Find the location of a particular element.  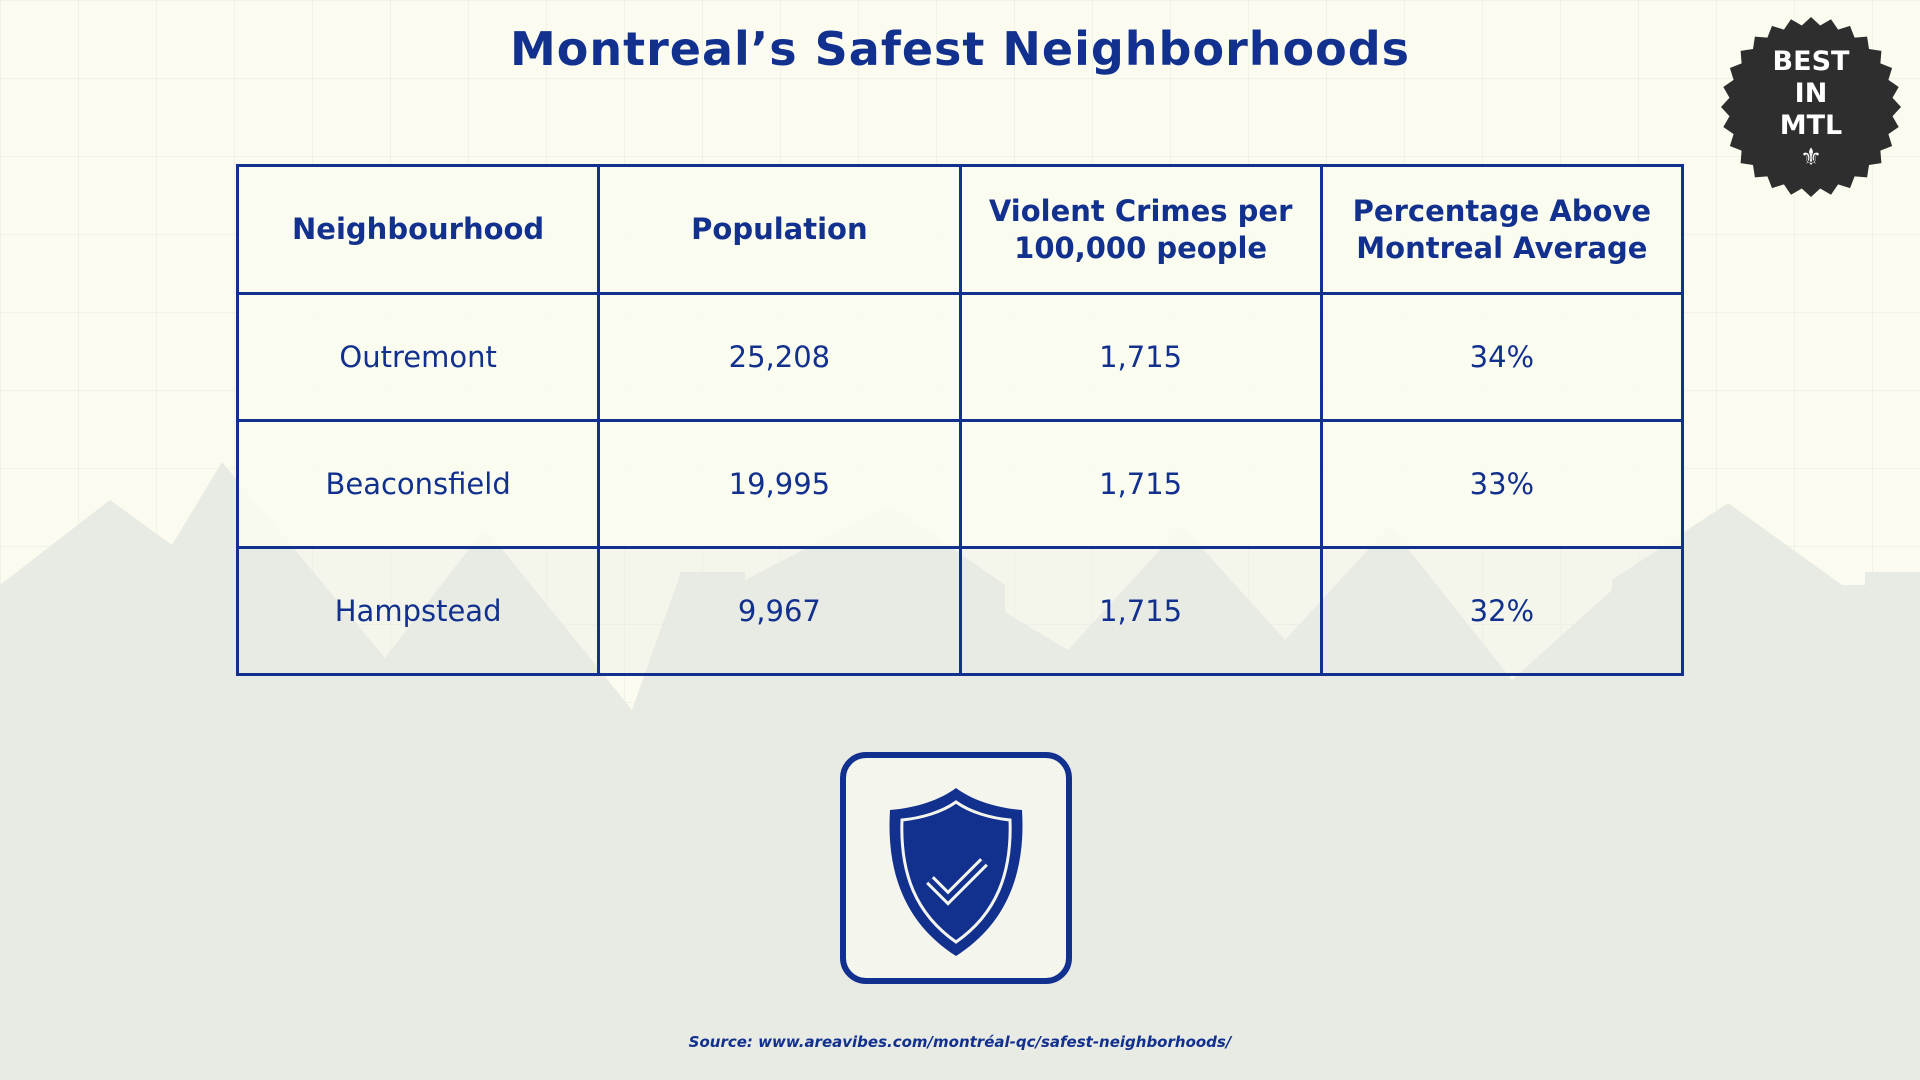

page-title: Montreal’s Safest Neighborhoods is located at coordinates (960, 49).